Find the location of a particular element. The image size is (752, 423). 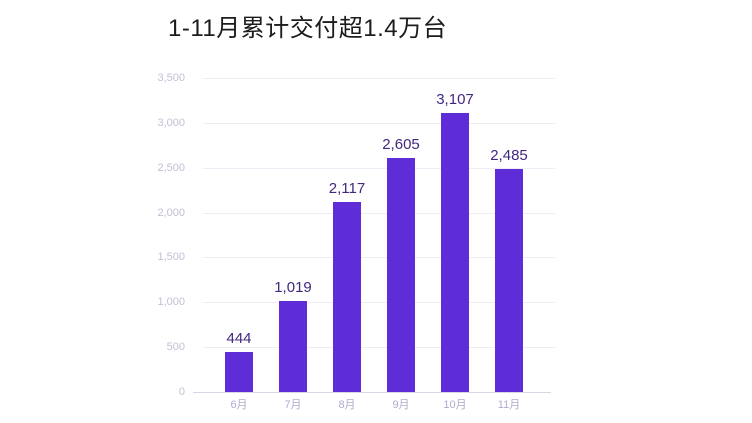

x-axis-line is located at coordinates (372, 392).